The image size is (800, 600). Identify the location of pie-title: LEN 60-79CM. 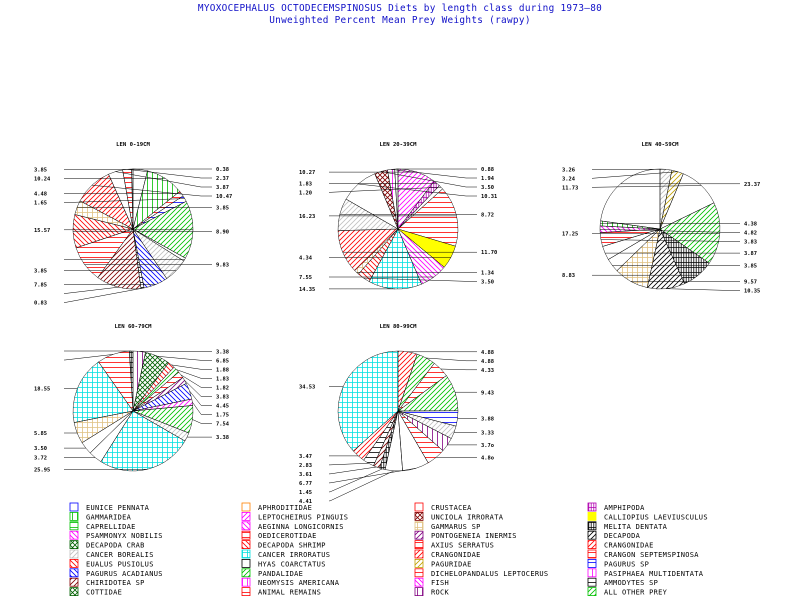
(133, 327).